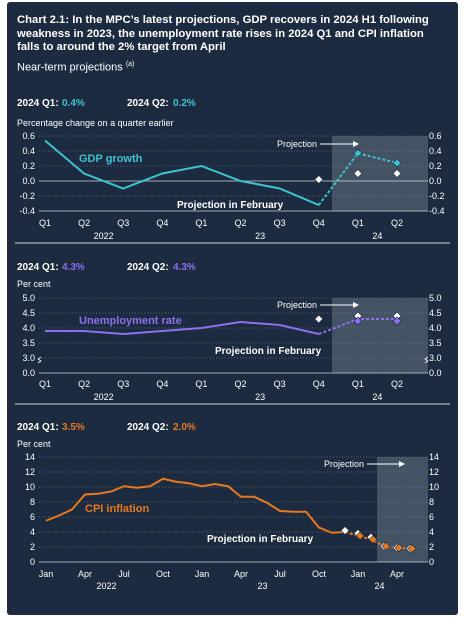 This screenshot has width=465, height=617. Describe the element at coordinates (73, 103) in the screenshot. I see `gdp-q1-value: 0.4%` at that location.